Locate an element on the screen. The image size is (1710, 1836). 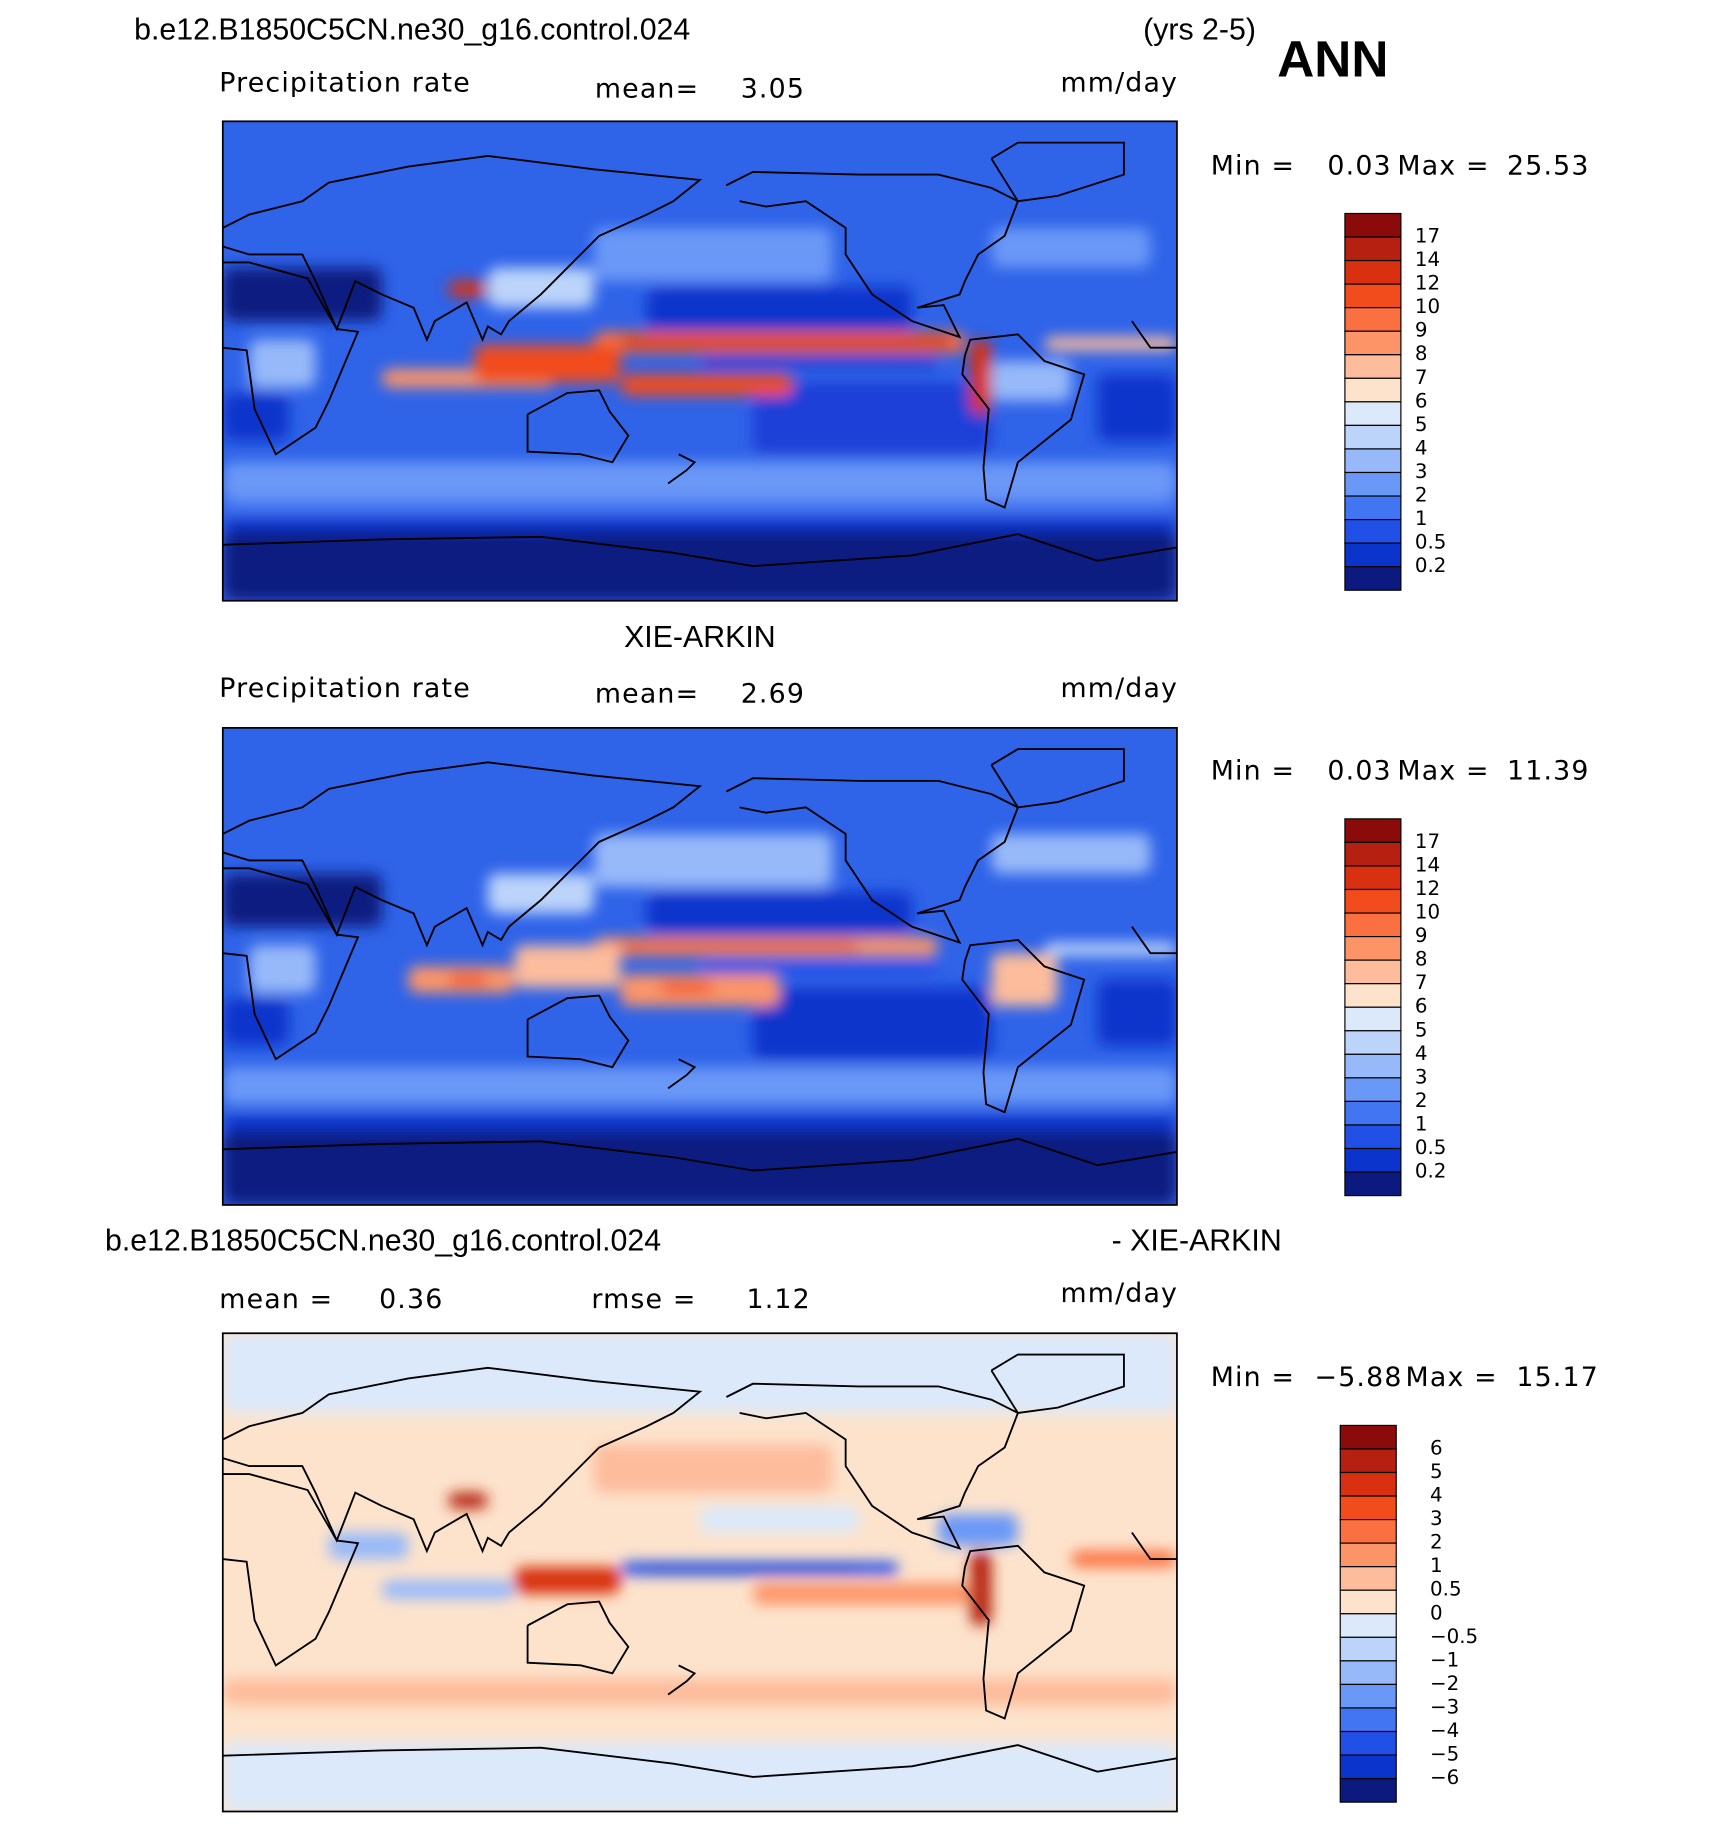
colorbar-label: 7 is located at coordinates (1421, 377).